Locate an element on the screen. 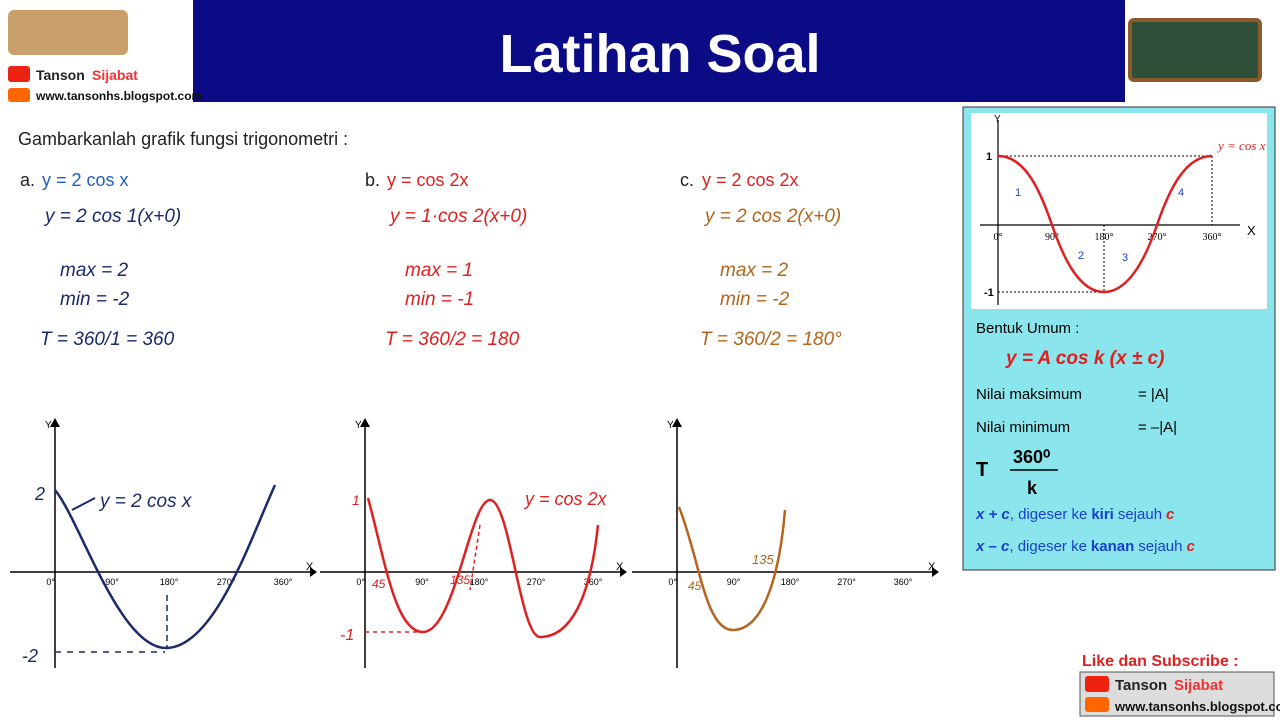 This screenshot has width=1280, height=720. footer-url: www.tansonhs.blogspot.com is located at coordinates (1197, 706).